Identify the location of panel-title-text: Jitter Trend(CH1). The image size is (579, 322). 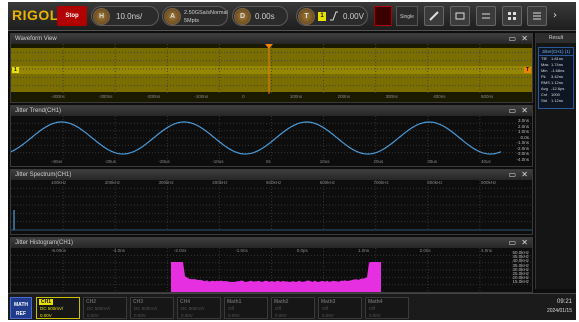
(38, 111).